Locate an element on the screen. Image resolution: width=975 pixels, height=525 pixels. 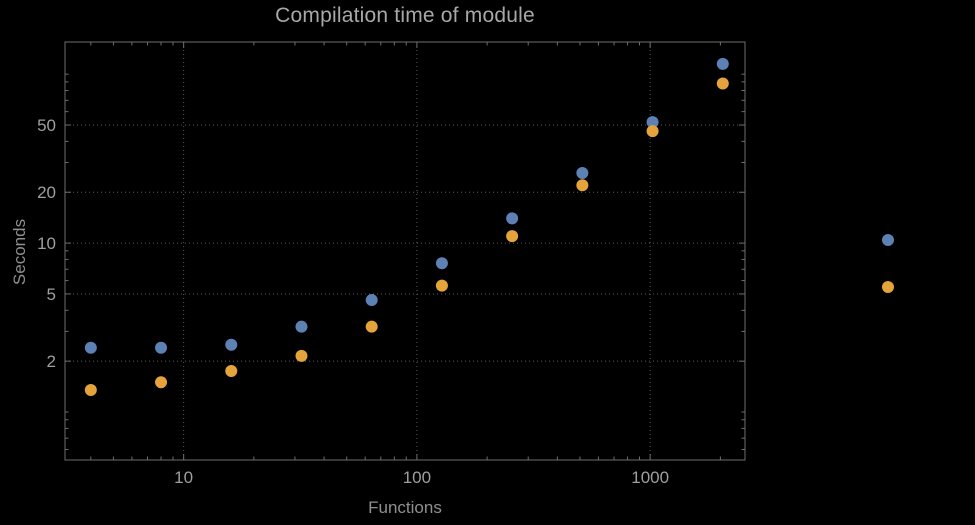
chart-title: Compilation time of module is located at coordinates (405, 15).